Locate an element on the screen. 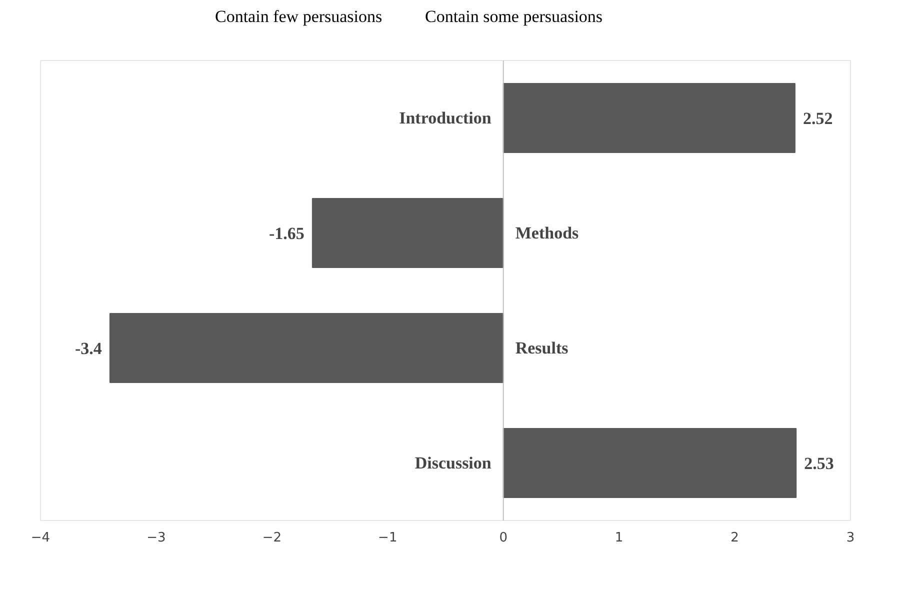 The width and height of the screenshot is (915, 590). text: Contain some persuasions is located at coordinates (514, 17).